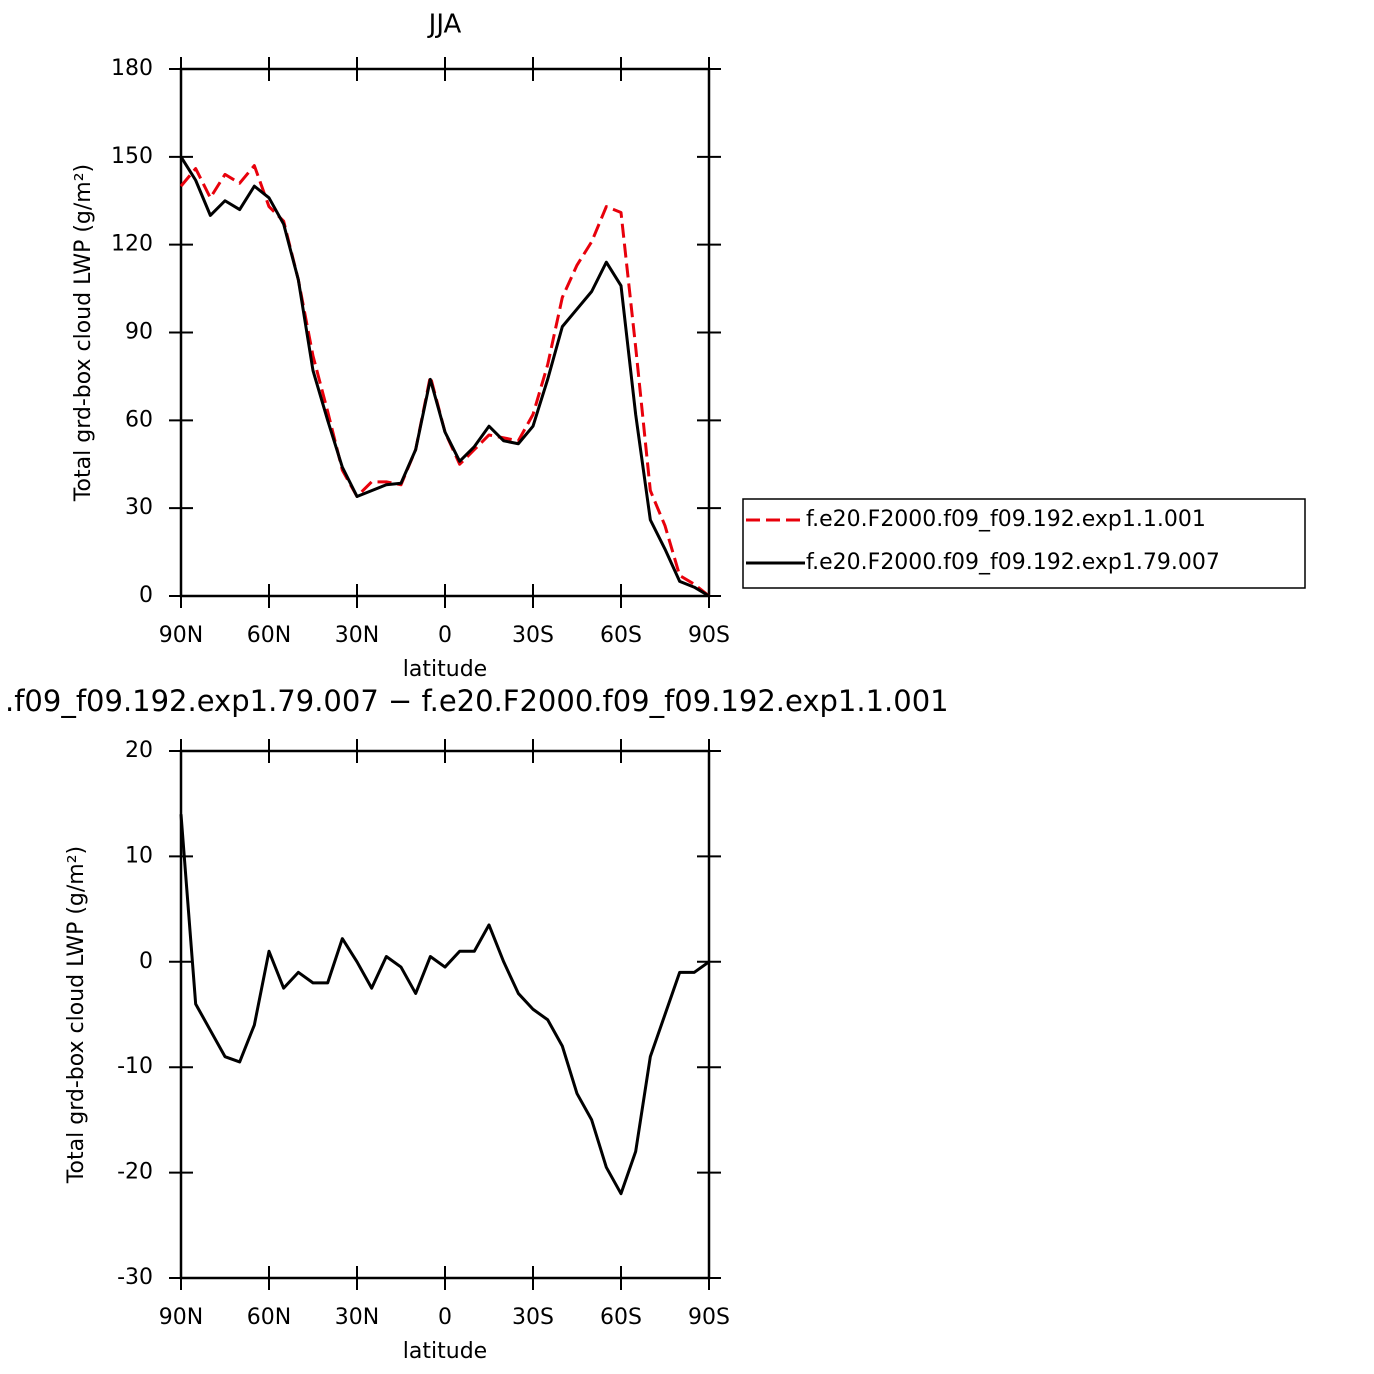  Describe the element at coordinates (132, 156) in the screenshot. I see `y-tick-label: 150` at that location.